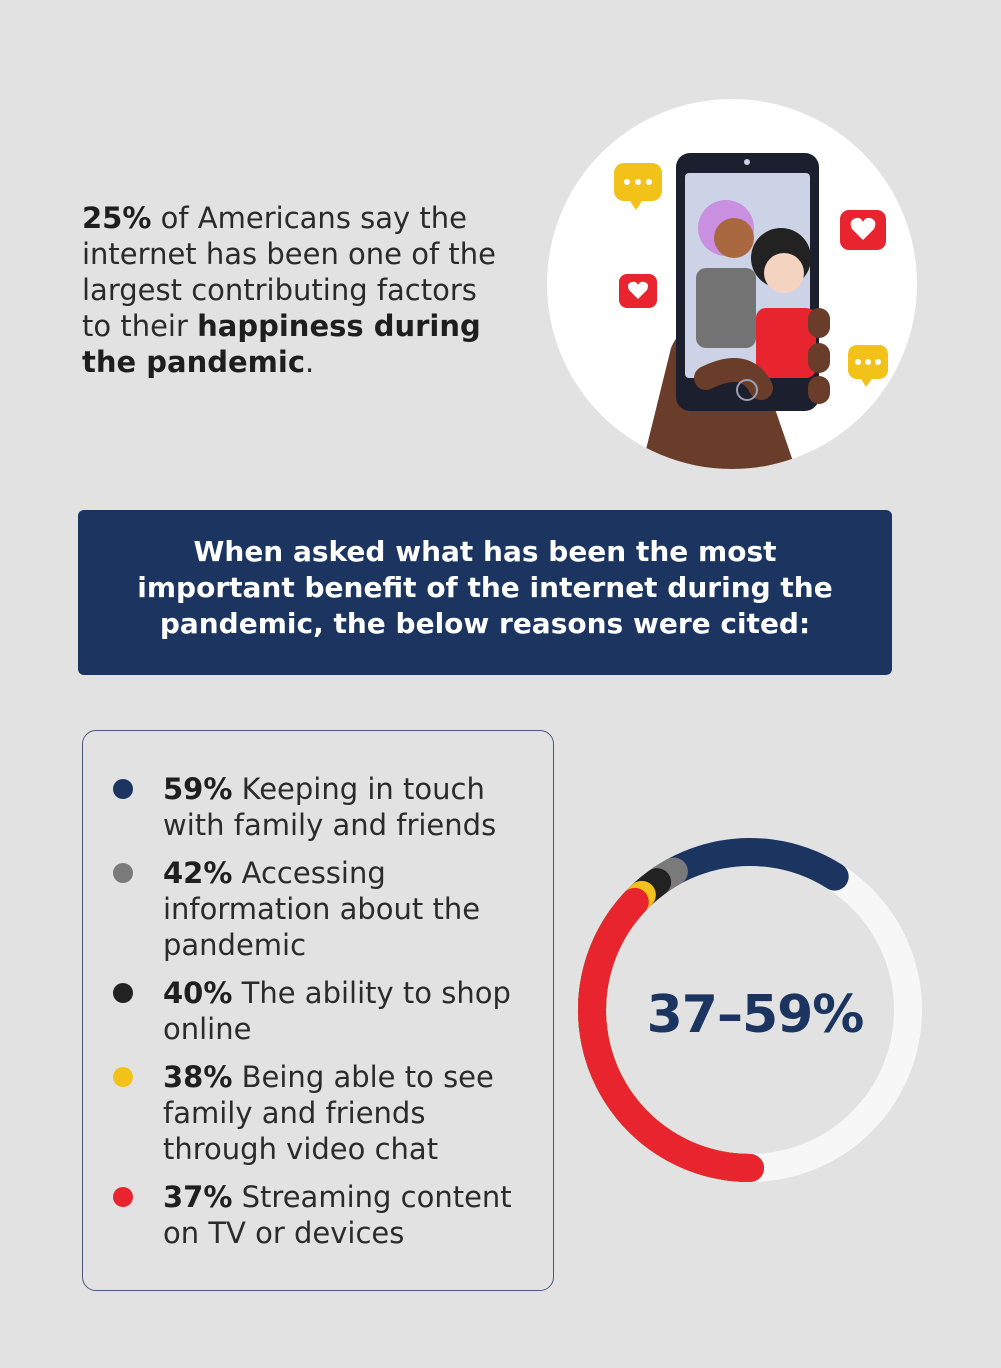 The width and height of the screenshot is (1001, 1368). Describe the element at coordinates (337, 1215) in the screenshot. I see `legend-label: Streaming content on TV or devices` at that location.